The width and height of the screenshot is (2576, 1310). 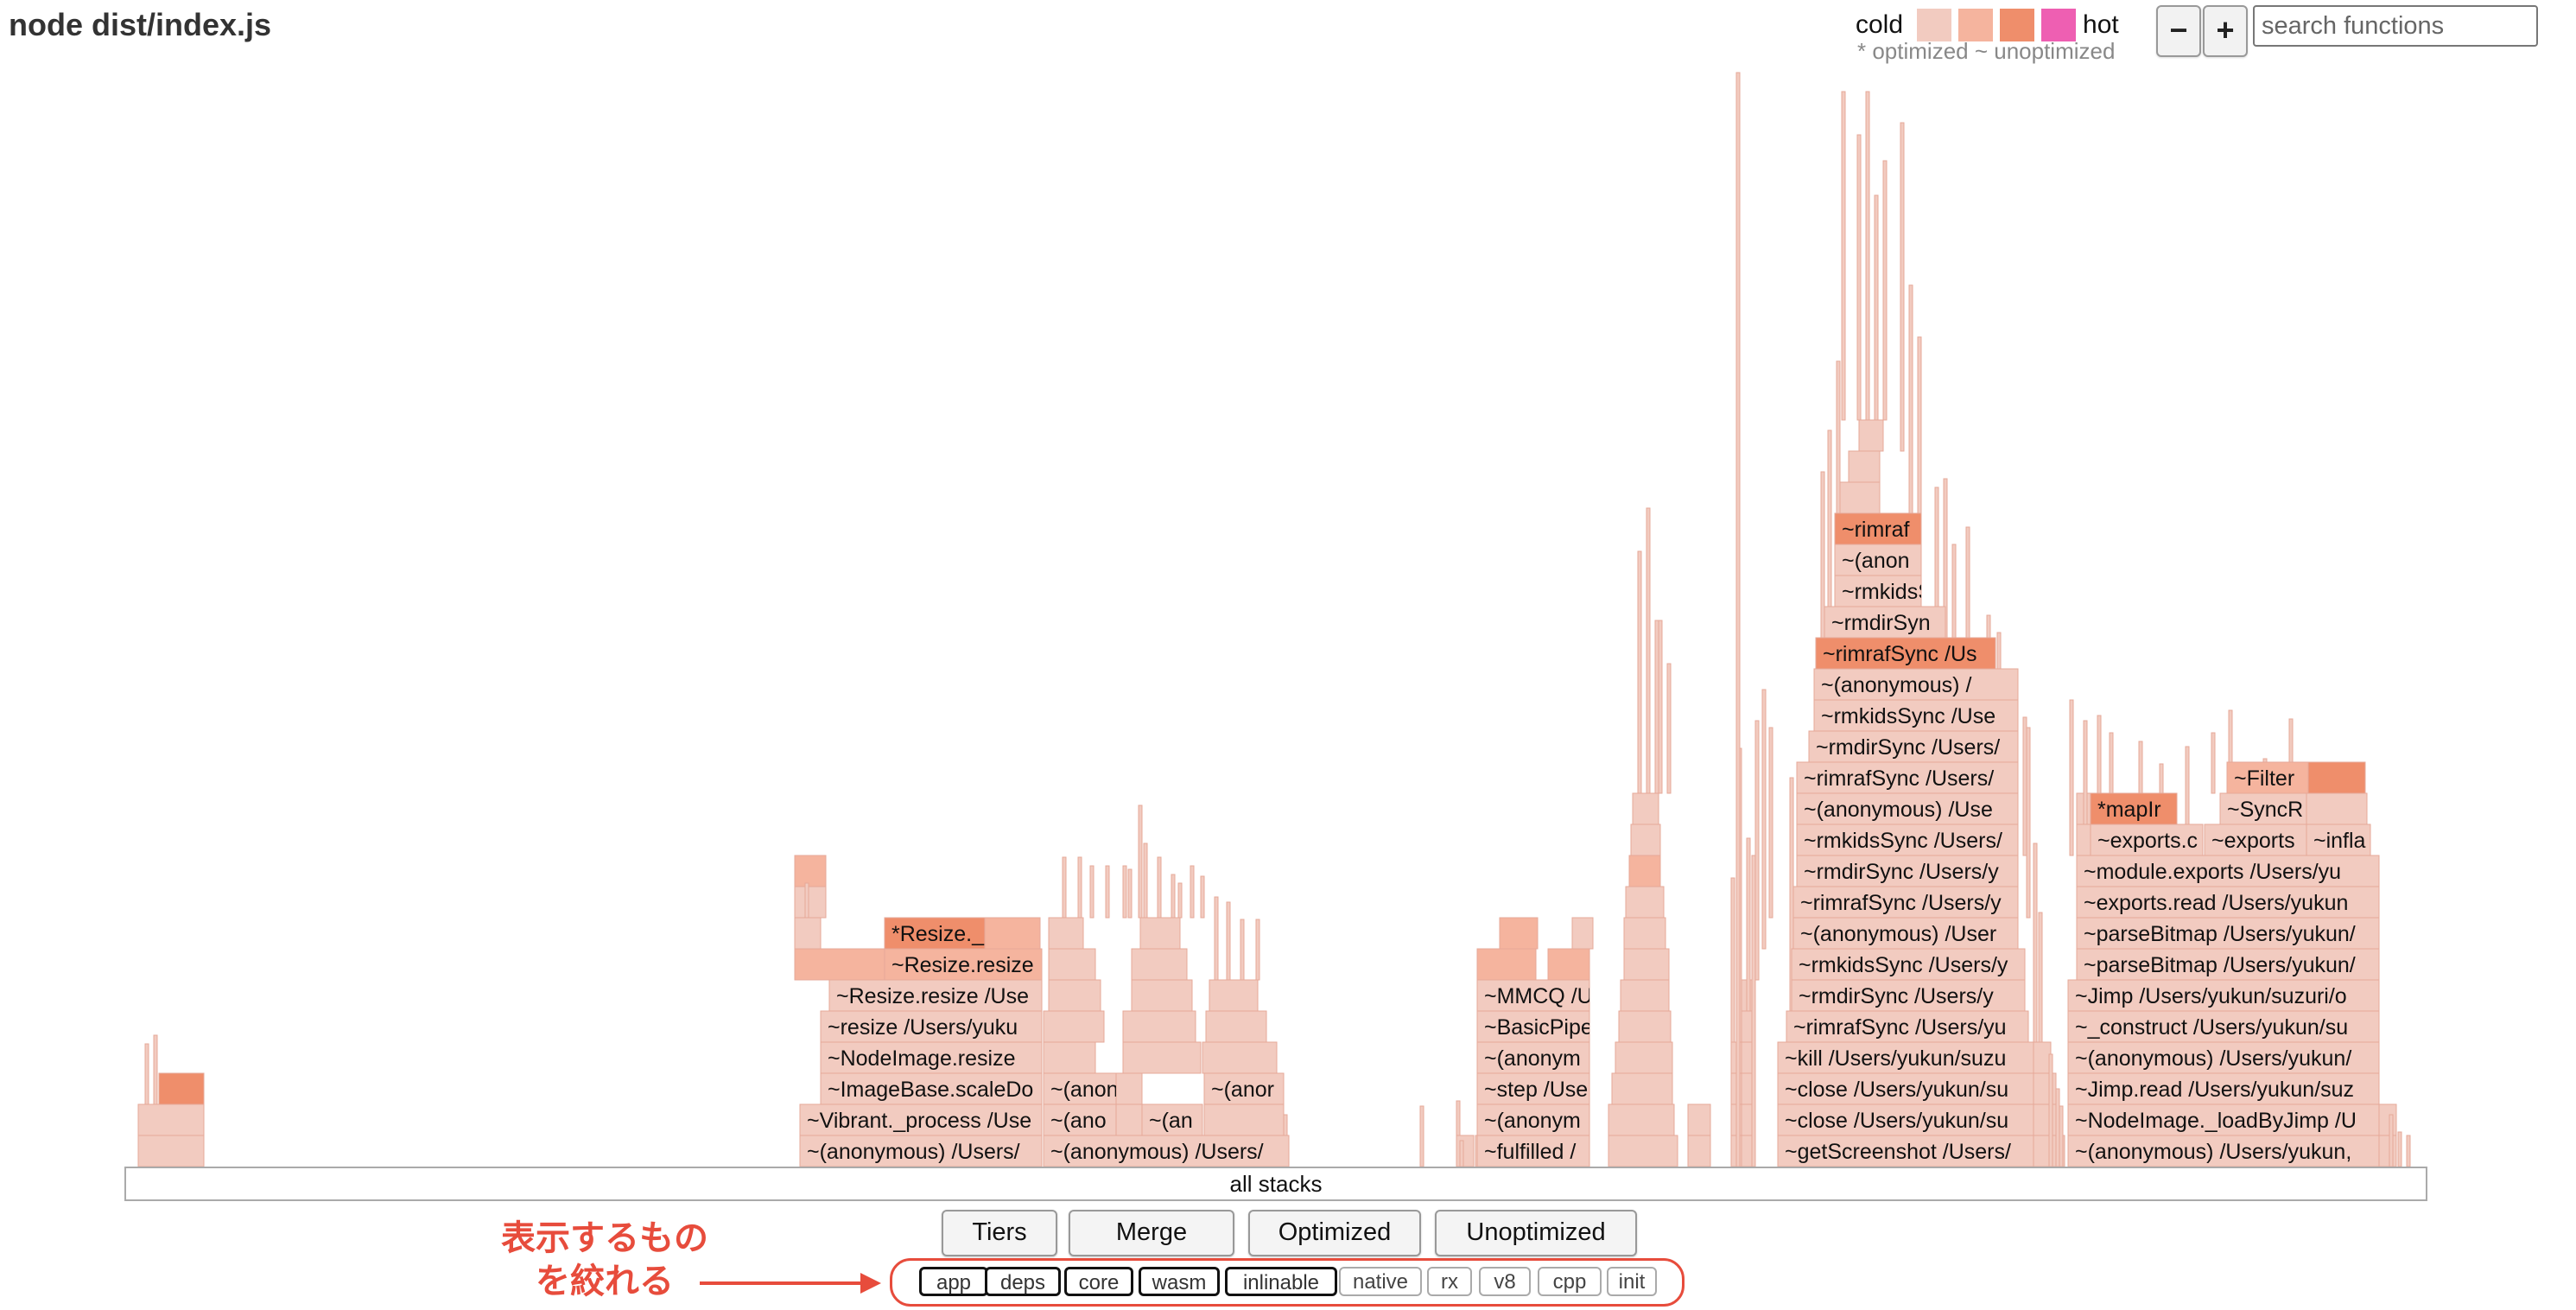 What do you see at coordinates (1275, 1184) in the screenshot?
I see `all-stacks-bar: all stacks` at bounding box center [1275, 1184].